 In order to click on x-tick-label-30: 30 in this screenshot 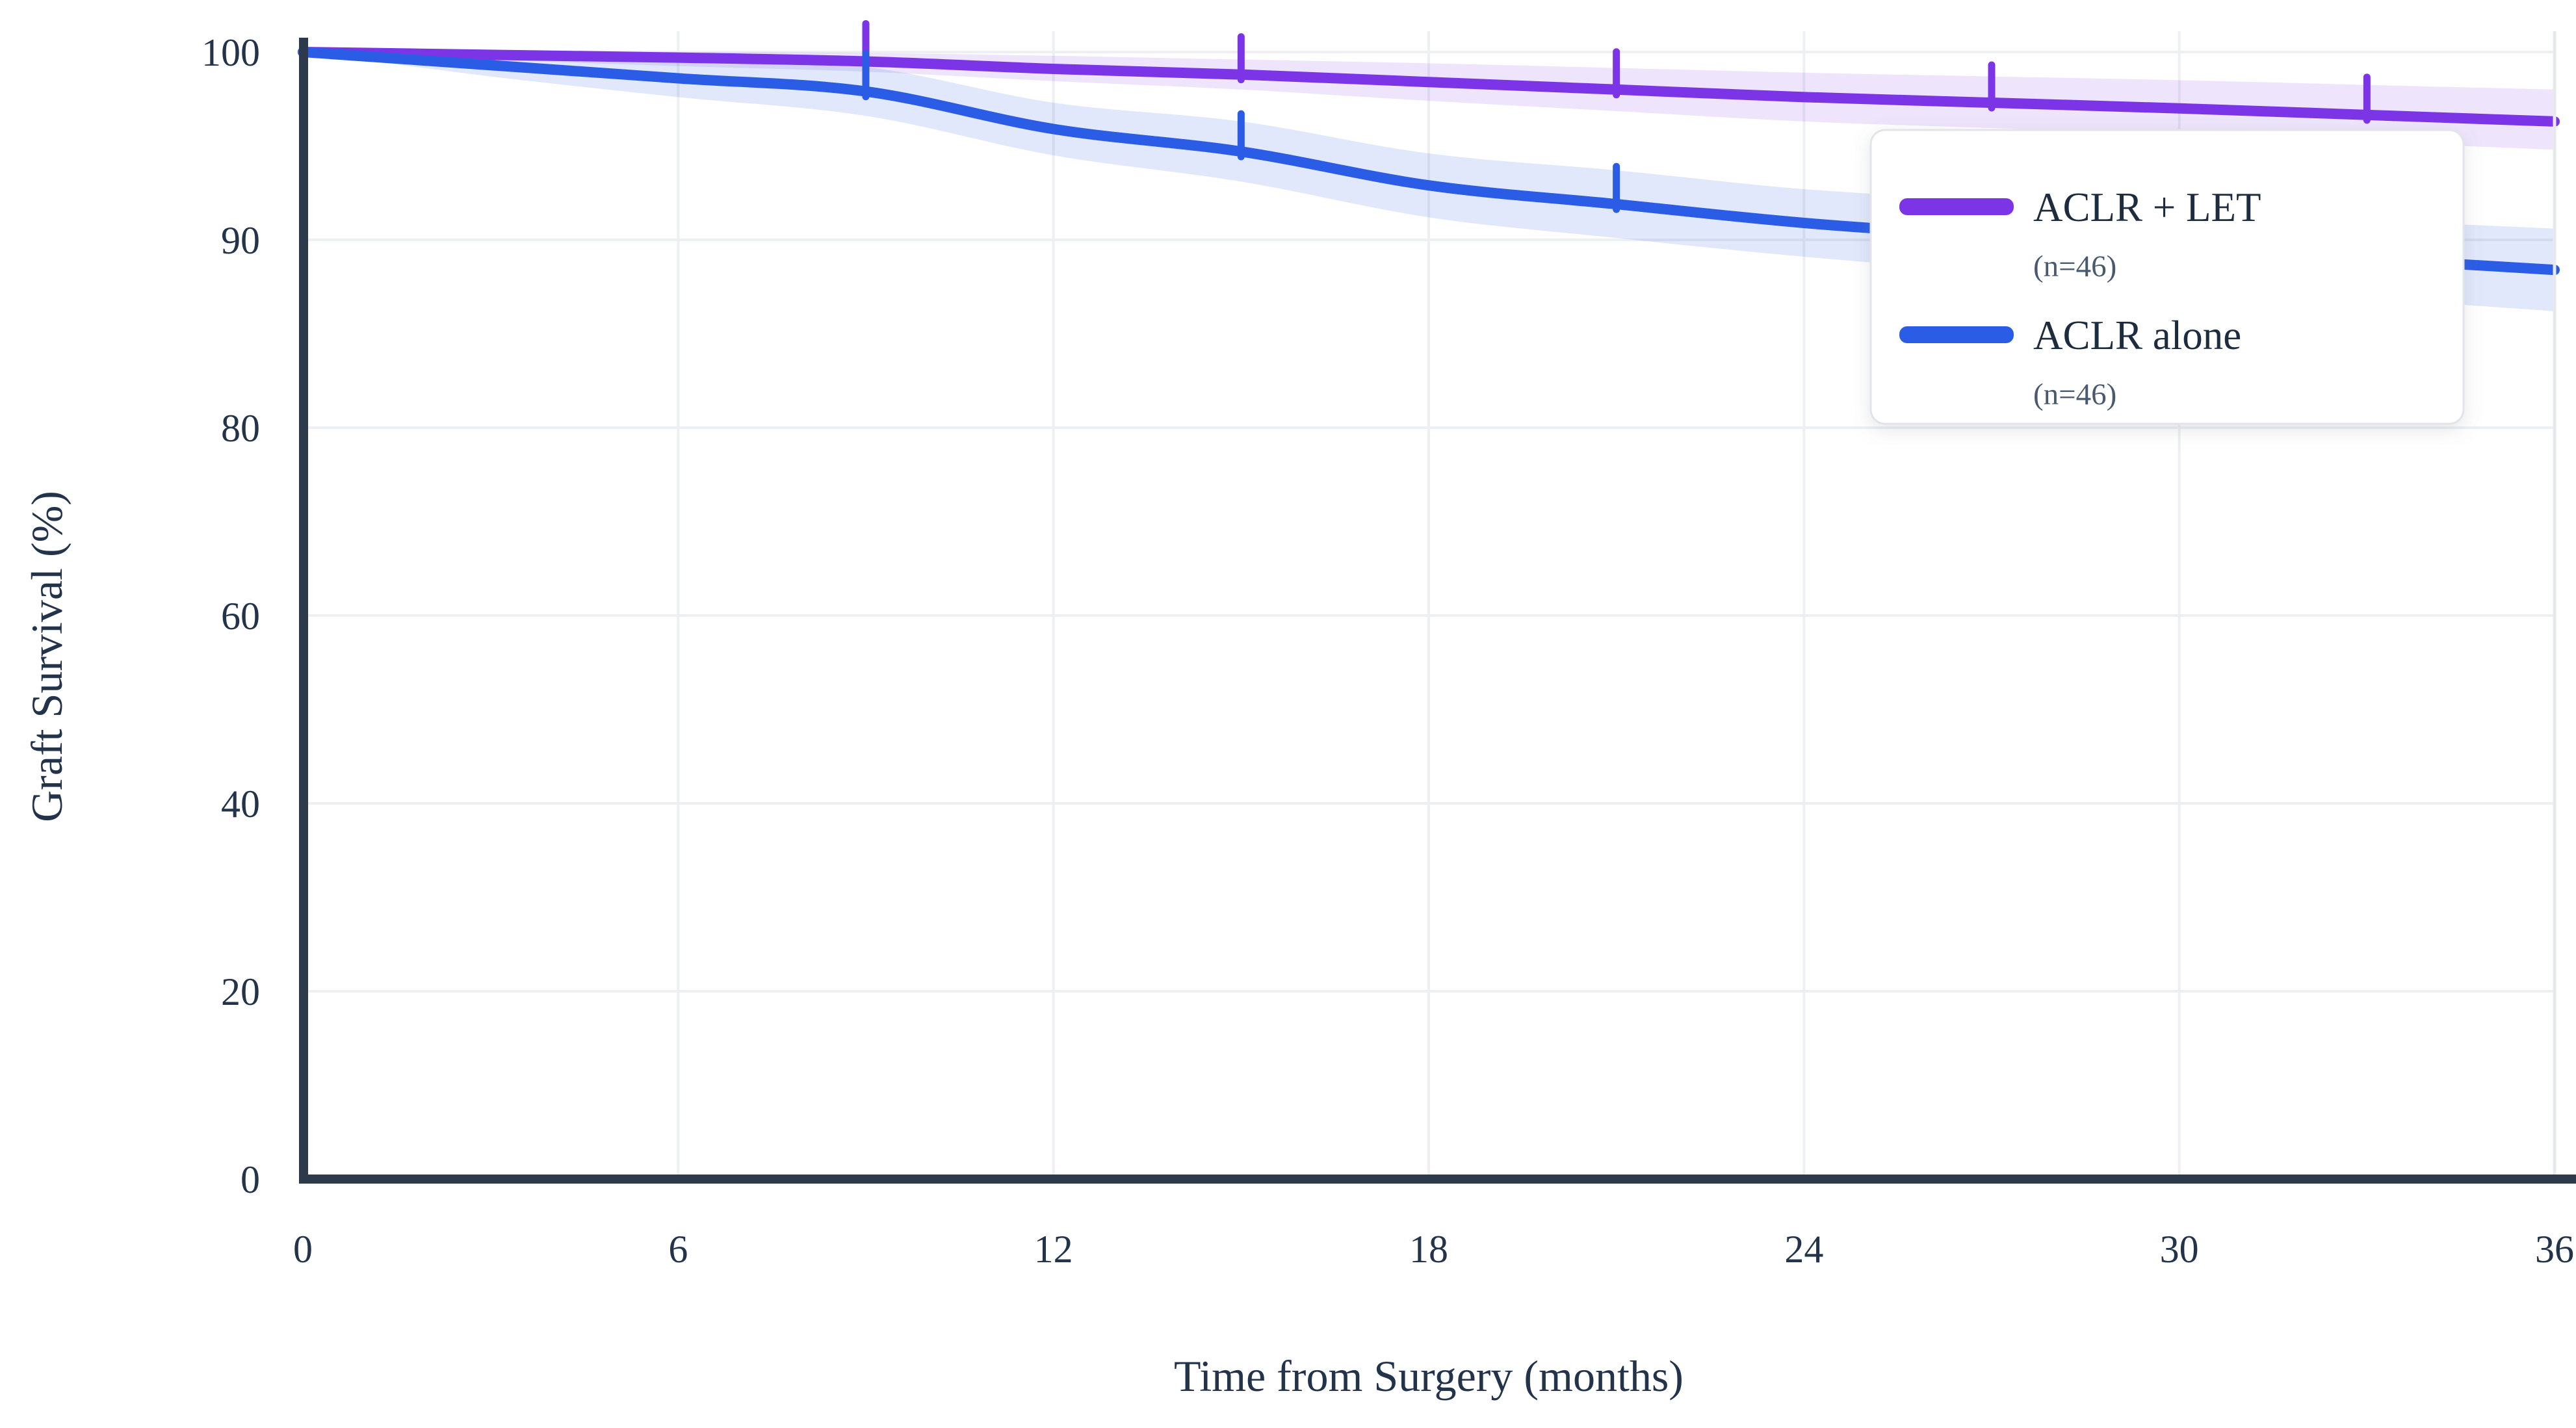, I will do `click(2179, 1249)`.